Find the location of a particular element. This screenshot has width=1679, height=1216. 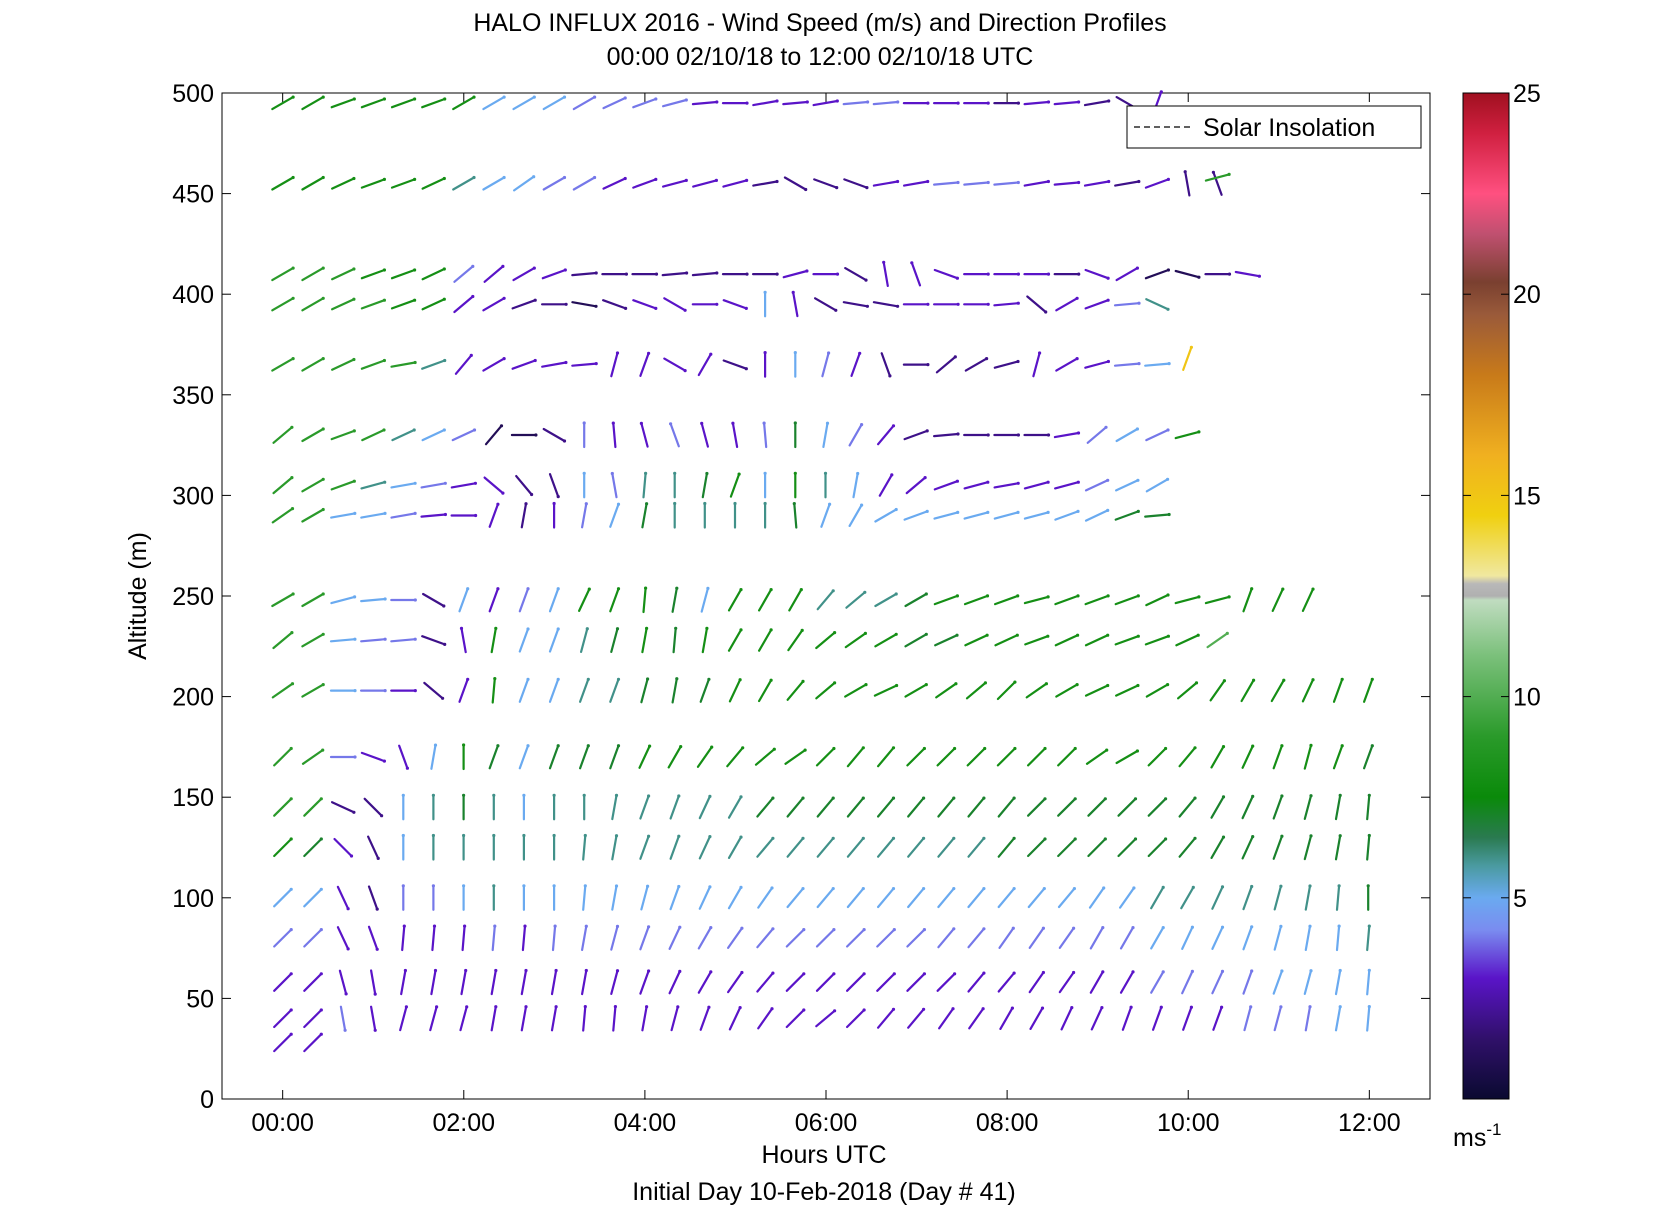

colorbar-tick-label: 5 is located at coordinates (1520, 899).